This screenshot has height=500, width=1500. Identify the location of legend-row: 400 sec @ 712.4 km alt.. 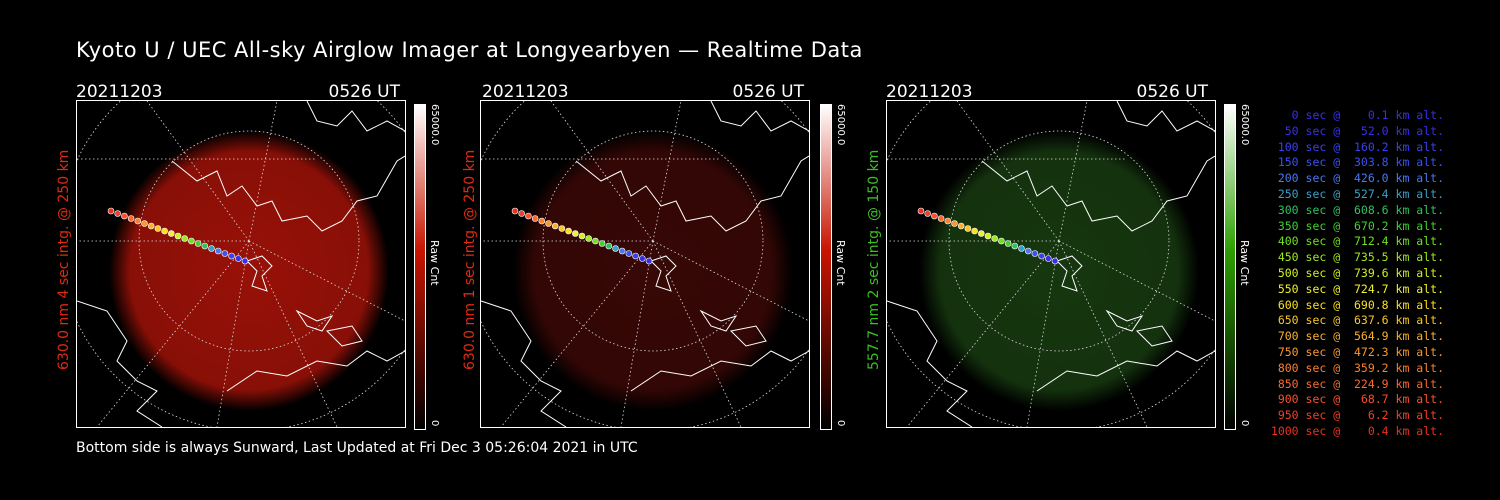
(1357, 241).